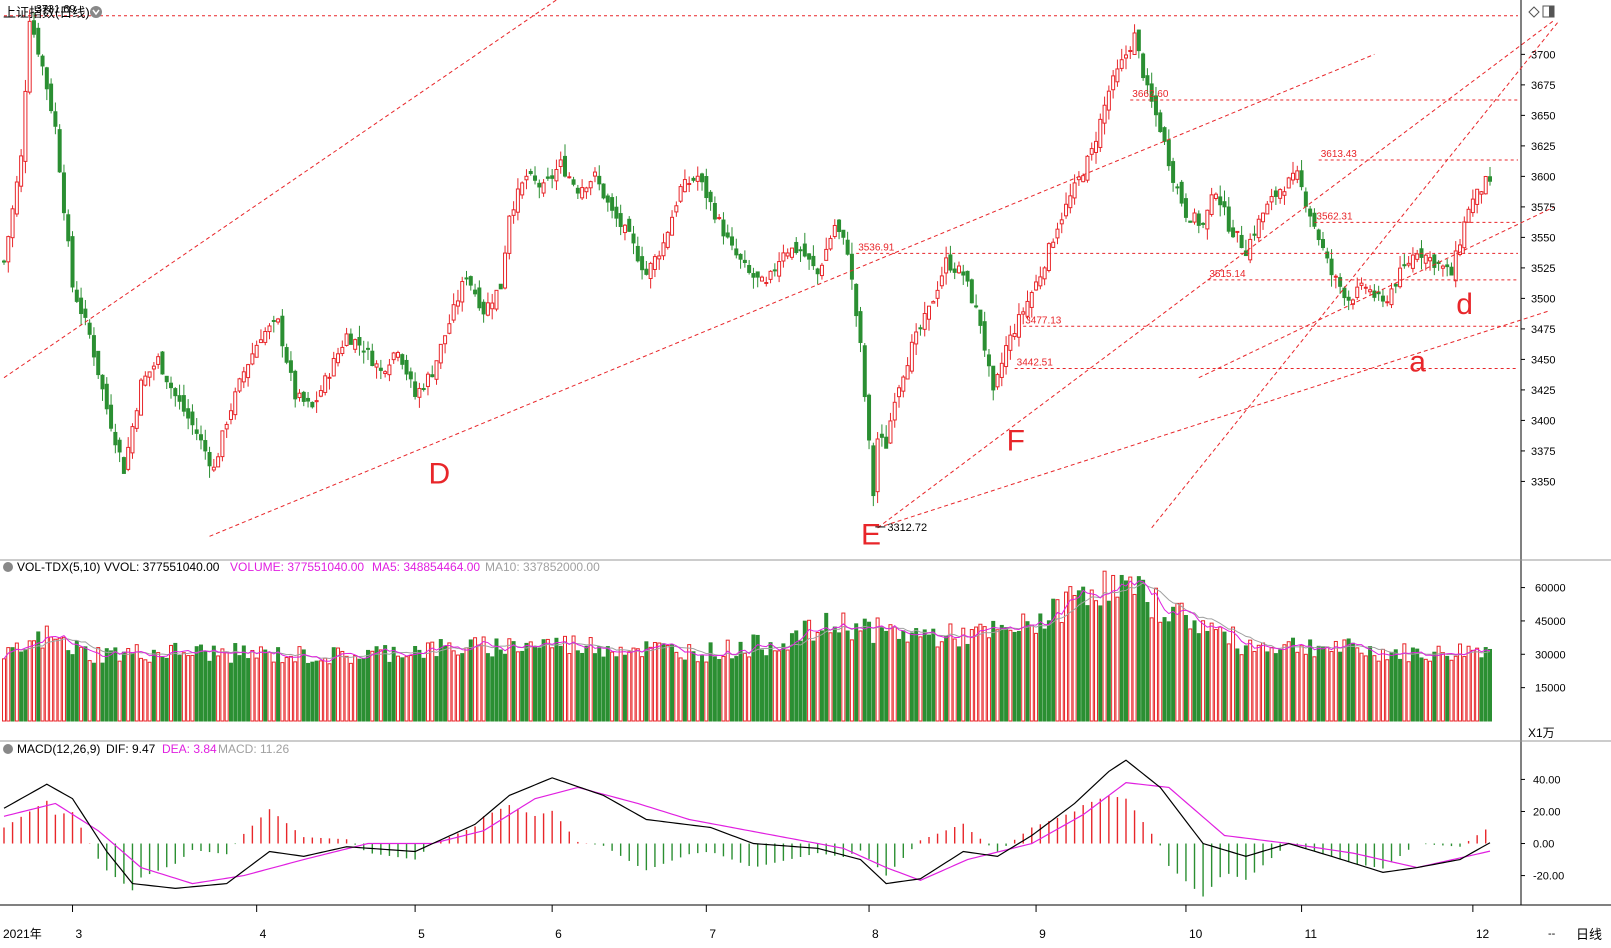  Describe the element at coordinates (96, 12) in the screenshot. I see `title-dropdown-icon` at that location.